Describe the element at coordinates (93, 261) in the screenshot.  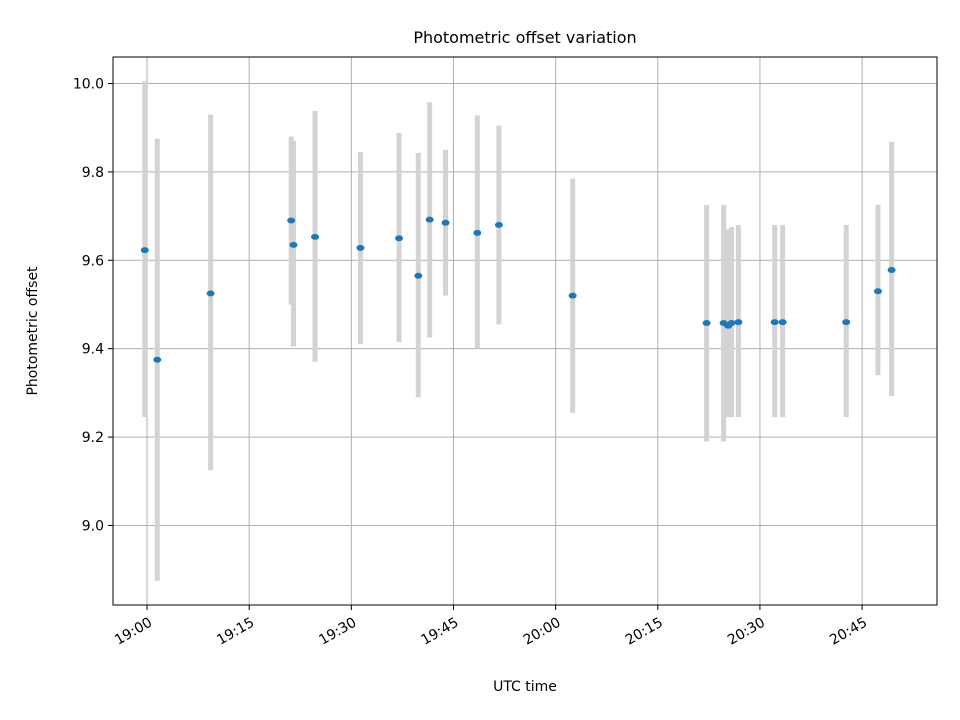
I see `y-tick-label: 9.6` at that location.